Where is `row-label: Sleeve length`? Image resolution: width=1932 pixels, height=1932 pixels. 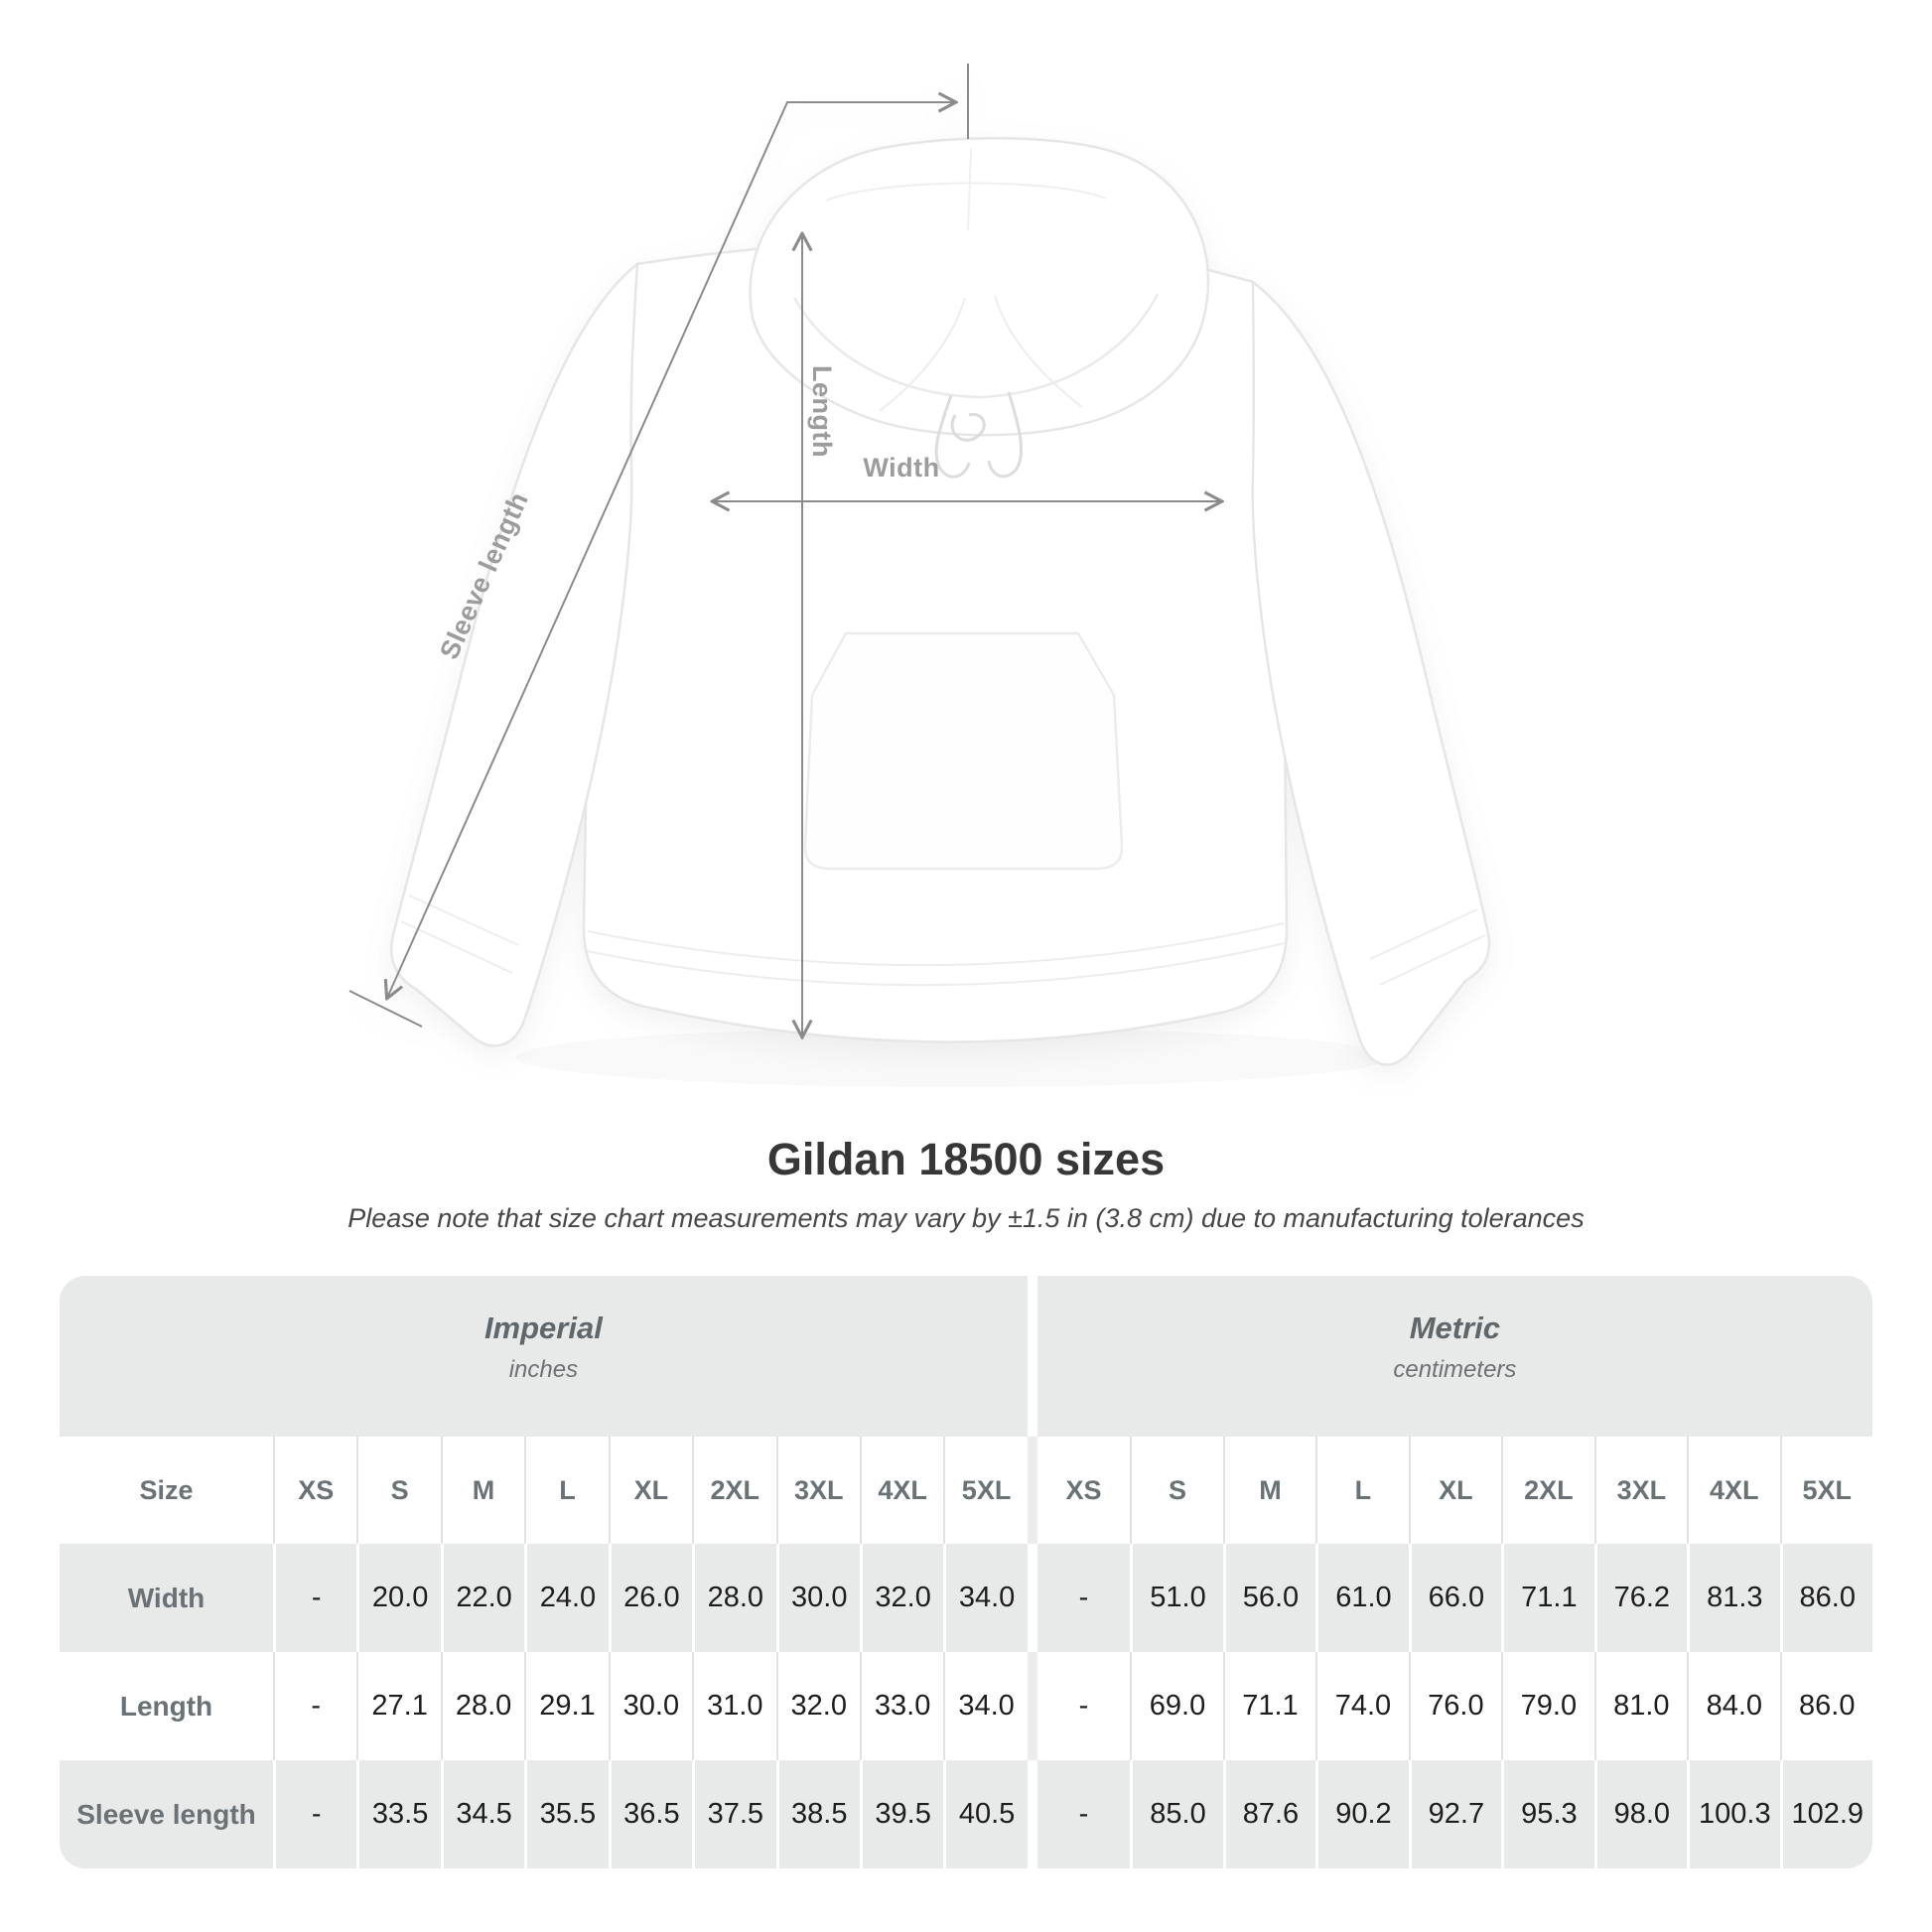 row-label: Sleeve length is located at coordinates (166, 1814).